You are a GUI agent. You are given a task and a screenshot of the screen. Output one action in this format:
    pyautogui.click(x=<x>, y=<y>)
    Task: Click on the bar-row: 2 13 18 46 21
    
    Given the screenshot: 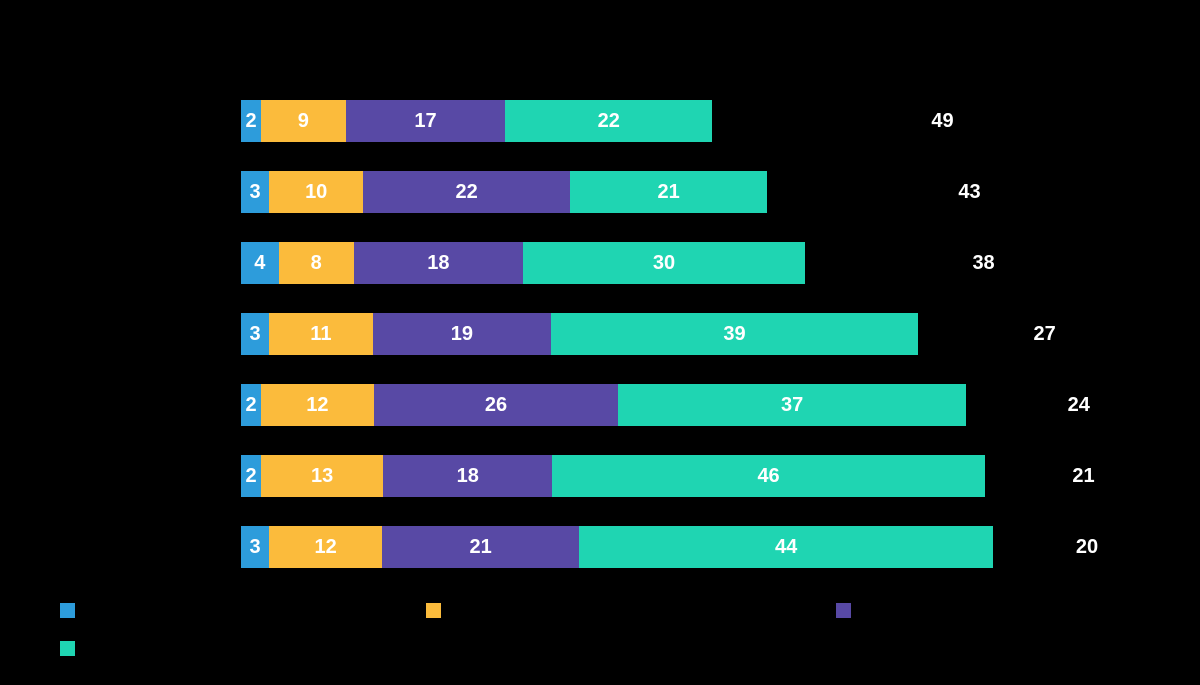 What is the action you would take?
    pyautogui.click(x=711, y=476)
    